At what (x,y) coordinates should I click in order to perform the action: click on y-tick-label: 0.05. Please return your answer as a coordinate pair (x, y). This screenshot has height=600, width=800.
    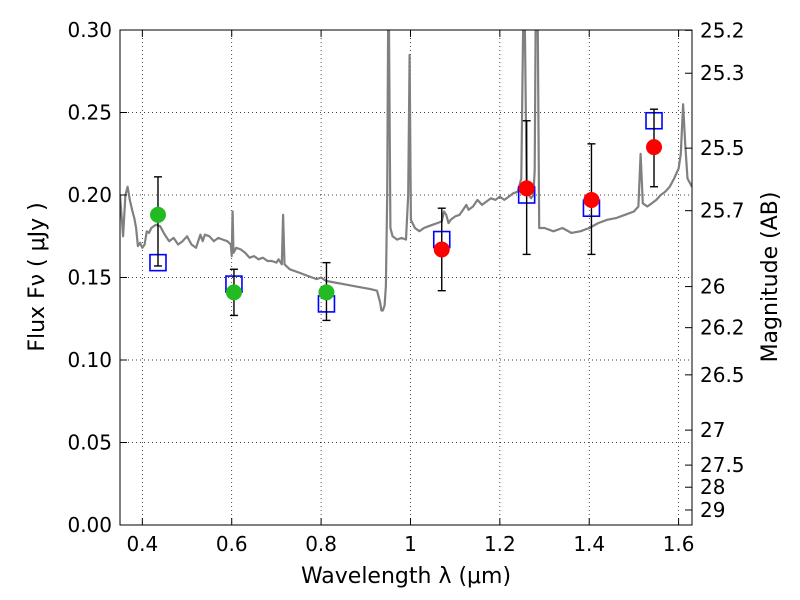
    Looking at the image, I should click on (89, 443).